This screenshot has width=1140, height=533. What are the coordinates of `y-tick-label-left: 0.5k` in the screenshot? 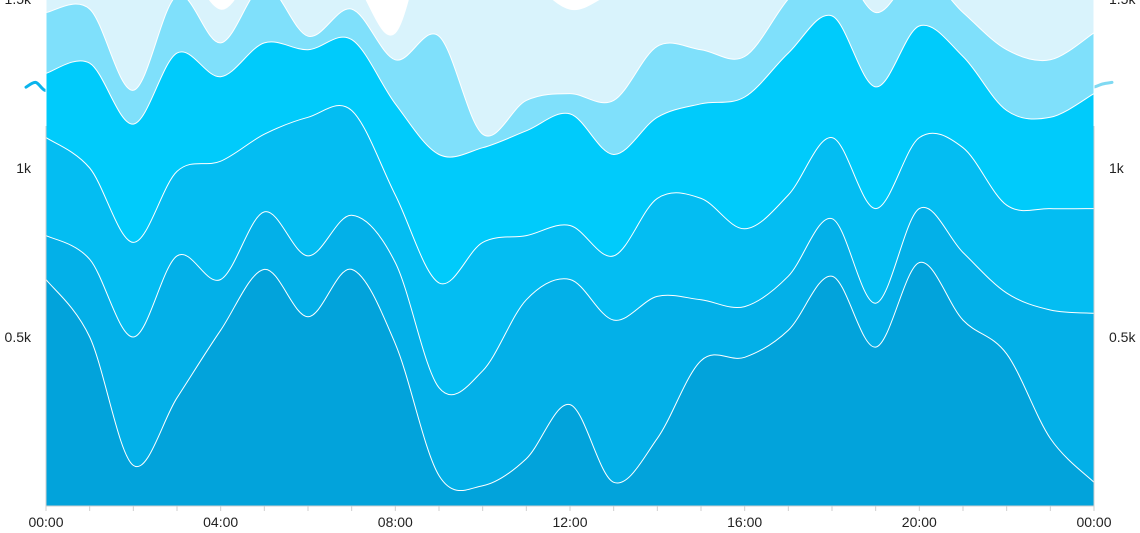 It's located at (18, 337).